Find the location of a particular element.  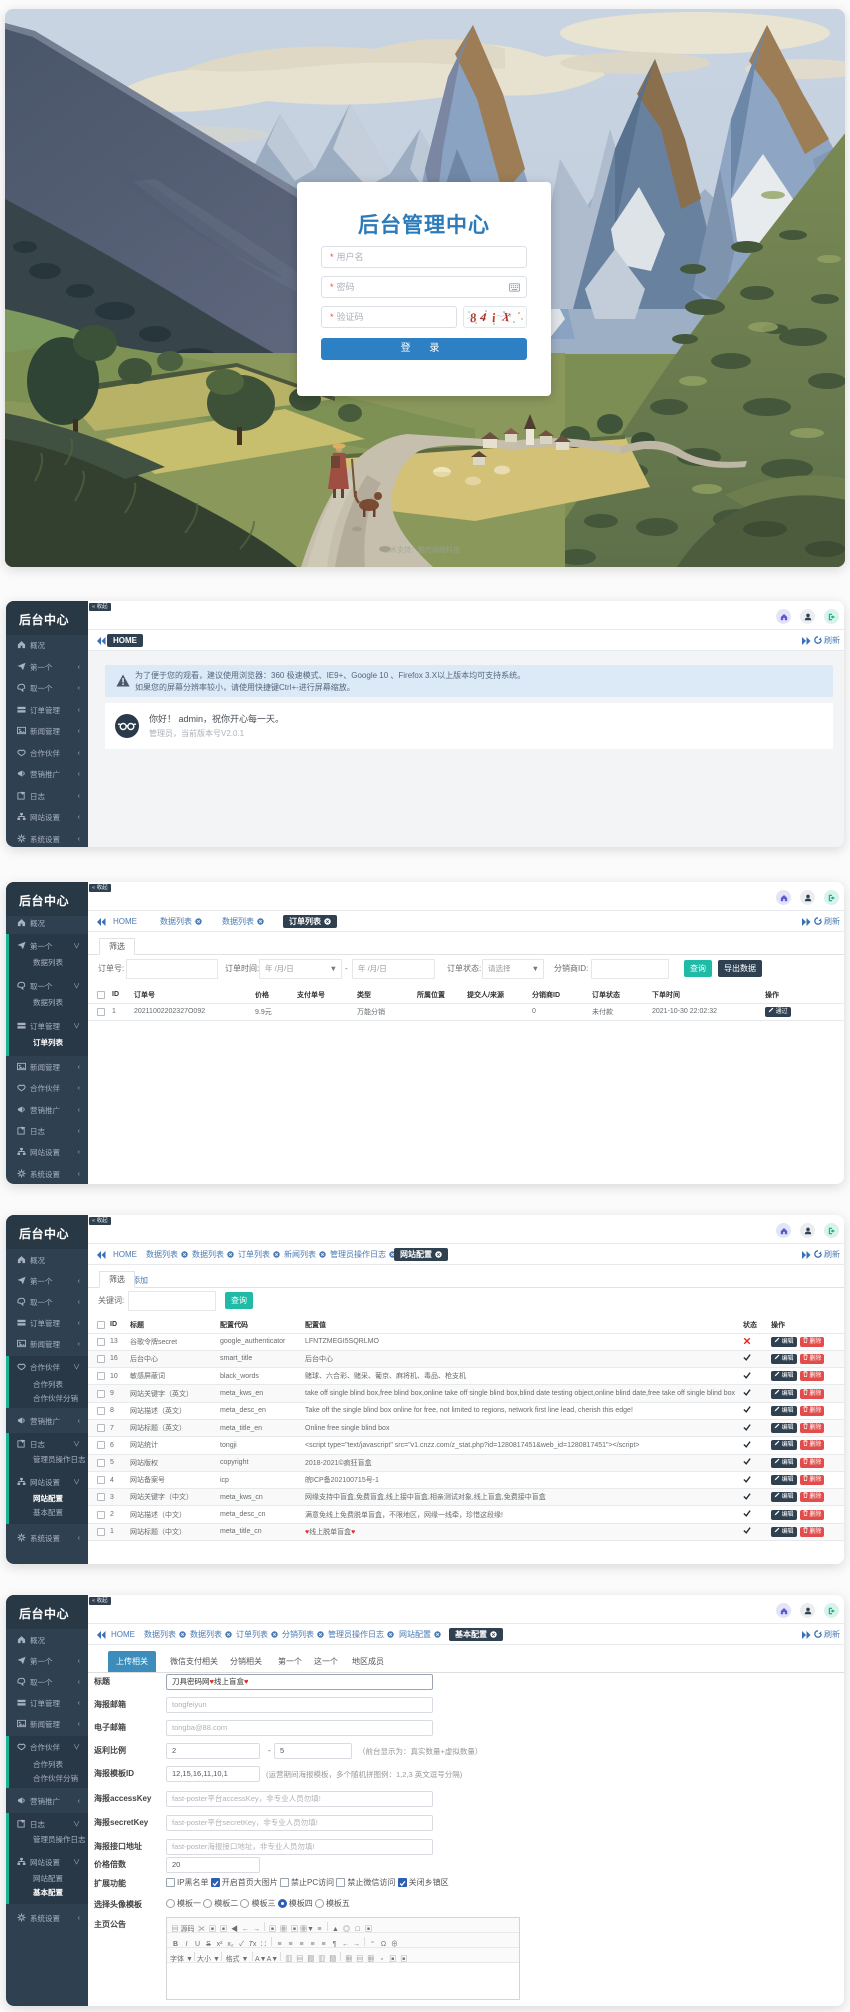

svg-text: 4 is located at coordinates (483, 317).